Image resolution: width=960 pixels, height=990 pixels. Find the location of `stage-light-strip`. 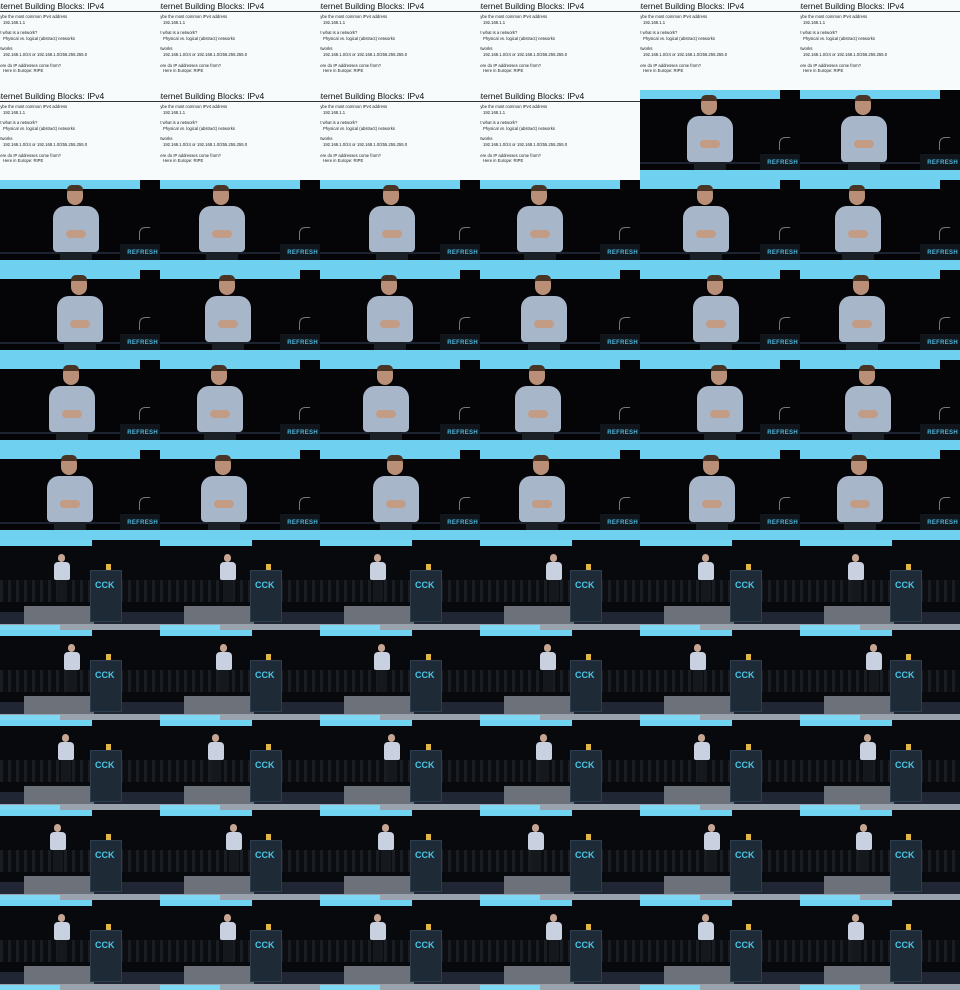

stage-light-strip is located at coordinates (510, 627).